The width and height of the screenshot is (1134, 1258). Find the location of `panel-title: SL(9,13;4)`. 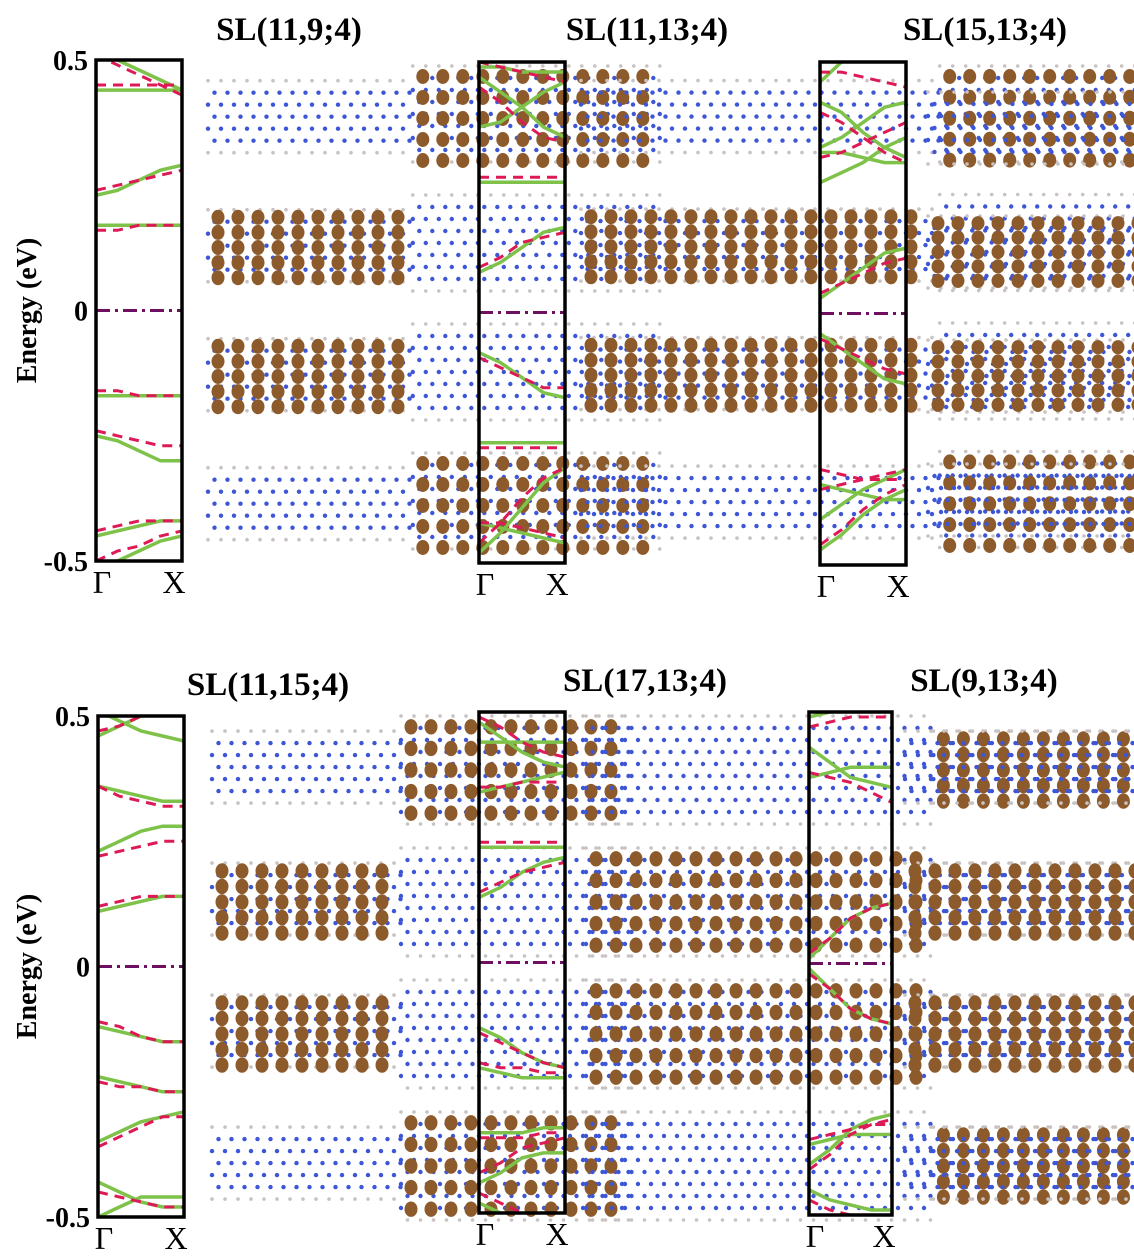

panel-title: SL(9,13;4) is located at coordinates (984, 681).